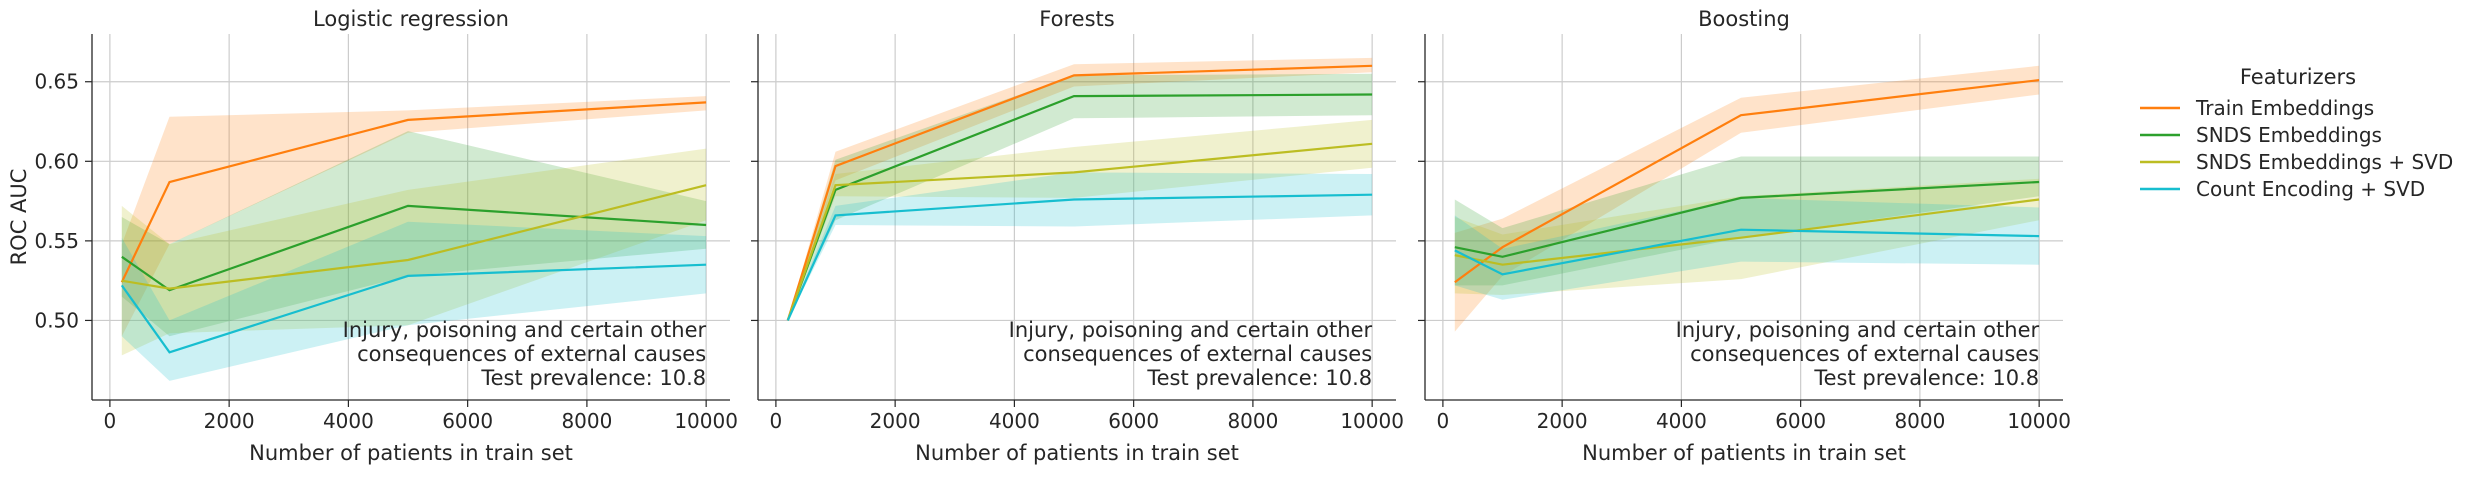 Image resolution: width=2465 pixels, height=477 pixels. What do you see at coordinates (2289, 135) in the screenshot?
I see `legend-label-1: SNDS Embeddings` at bounding box center [2289, 135].